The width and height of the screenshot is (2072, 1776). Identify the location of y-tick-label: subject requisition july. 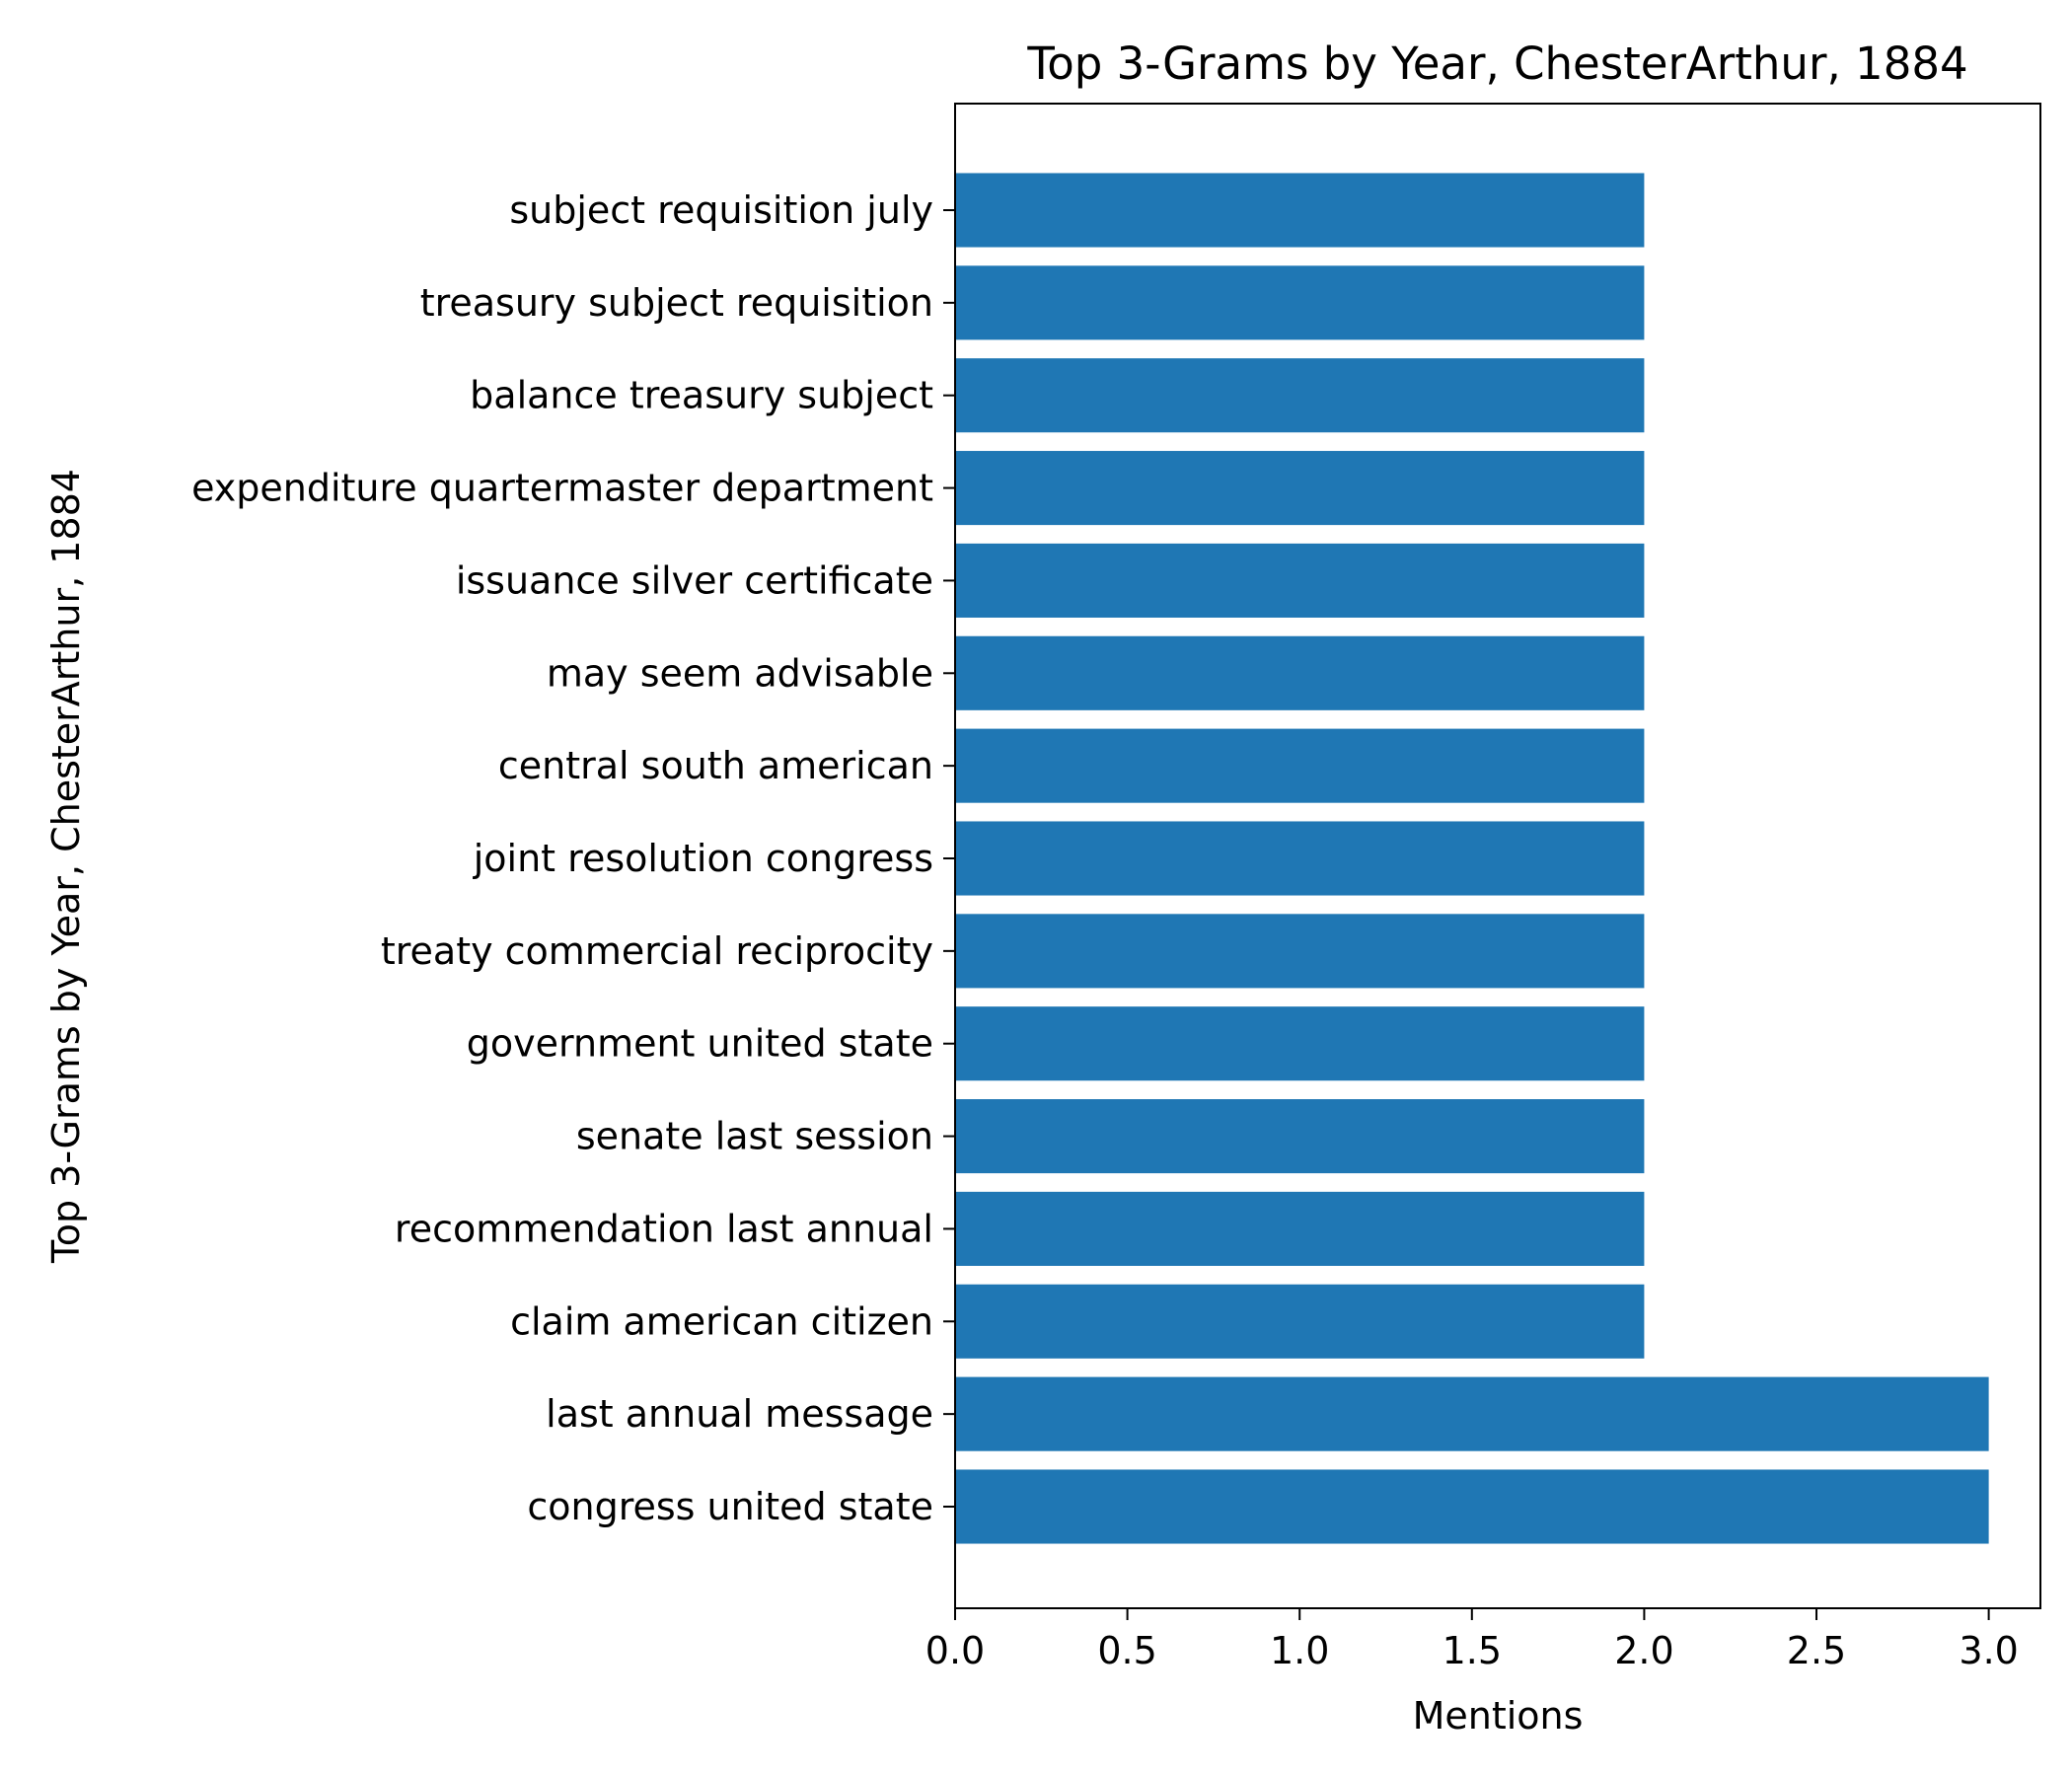
(721, 210).